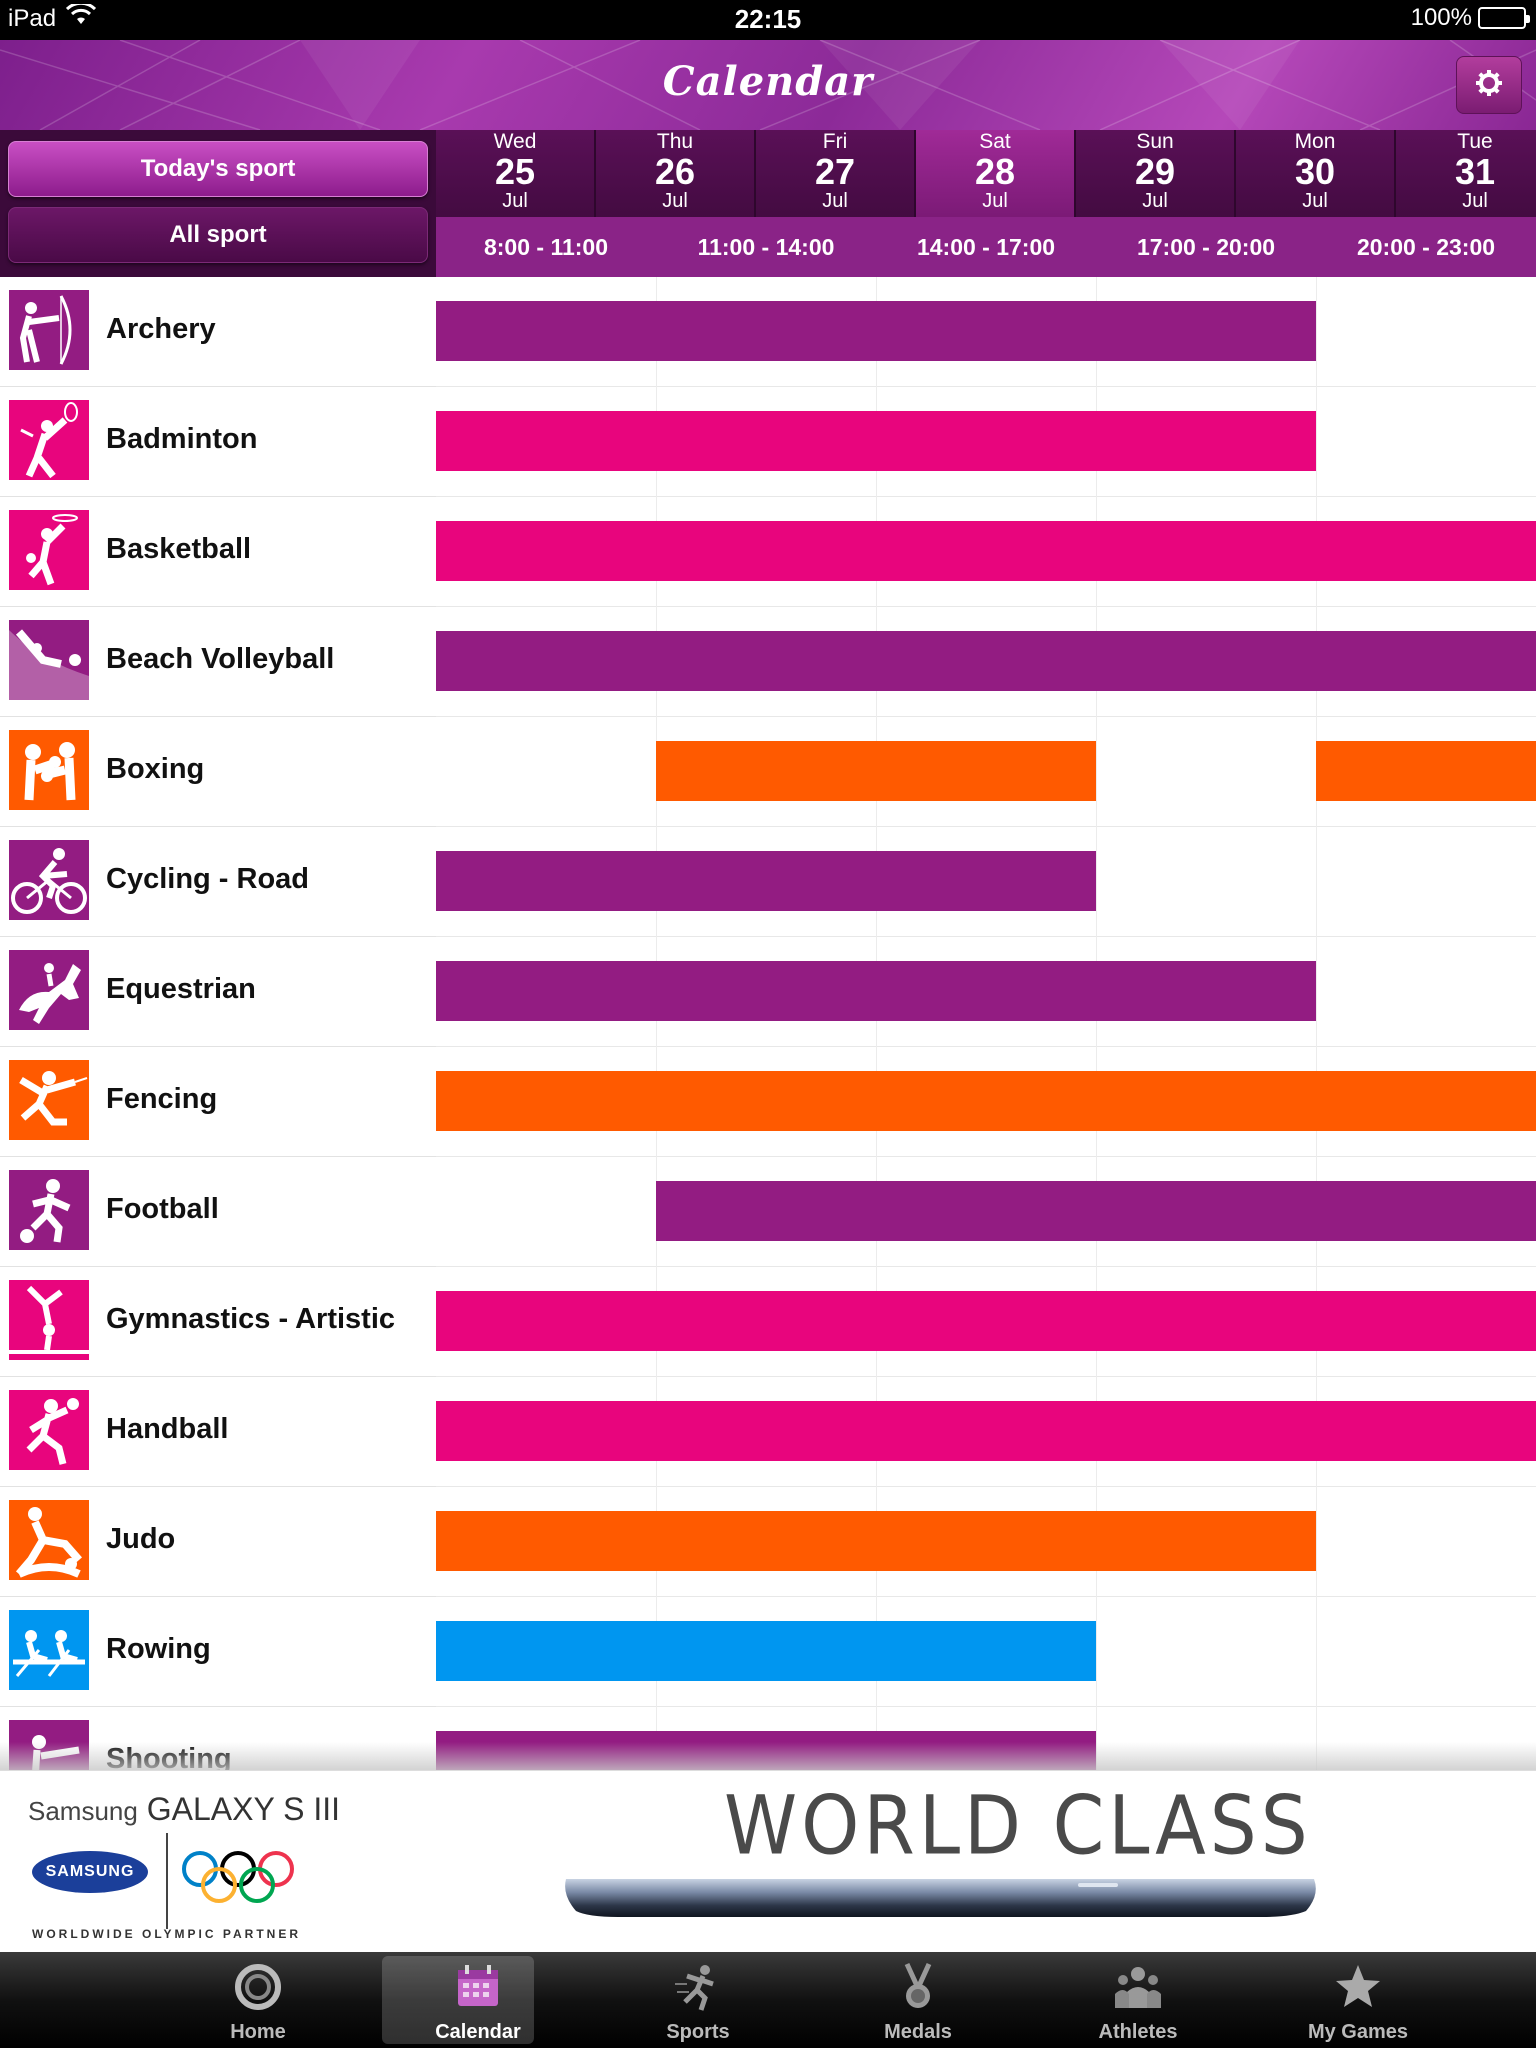 Image resolution: width=1536 pixels, height=2048 pixels. I want to click on date-column: Wed 25 Jul, so click(516, 173).